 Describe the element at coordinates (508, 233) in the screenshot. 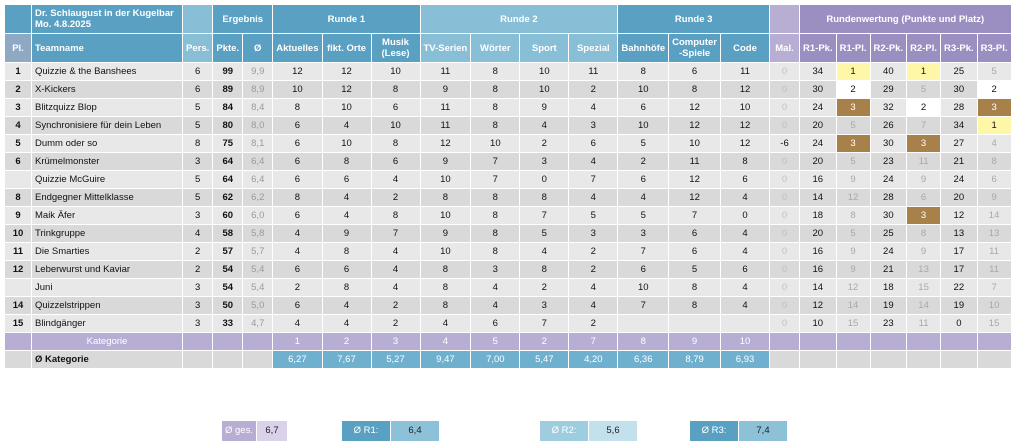

I see `table-row: 10 Trinkgruppe 4 58 5,8 4 9 7 9 8 5 3 3 6 4 0 20 5 25 8 13 13` at that location.